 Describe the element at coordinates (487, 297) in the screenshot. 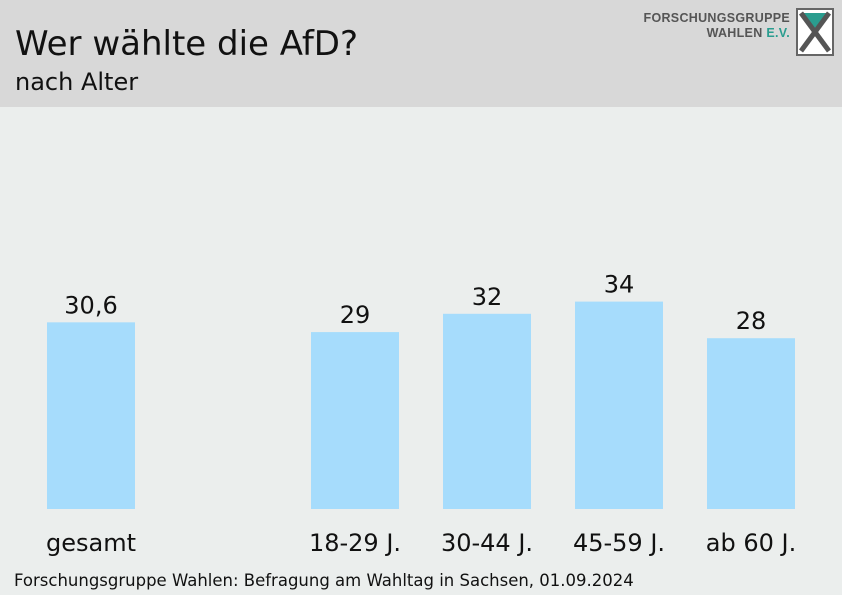

I see `value-label-2: 32` at that location.